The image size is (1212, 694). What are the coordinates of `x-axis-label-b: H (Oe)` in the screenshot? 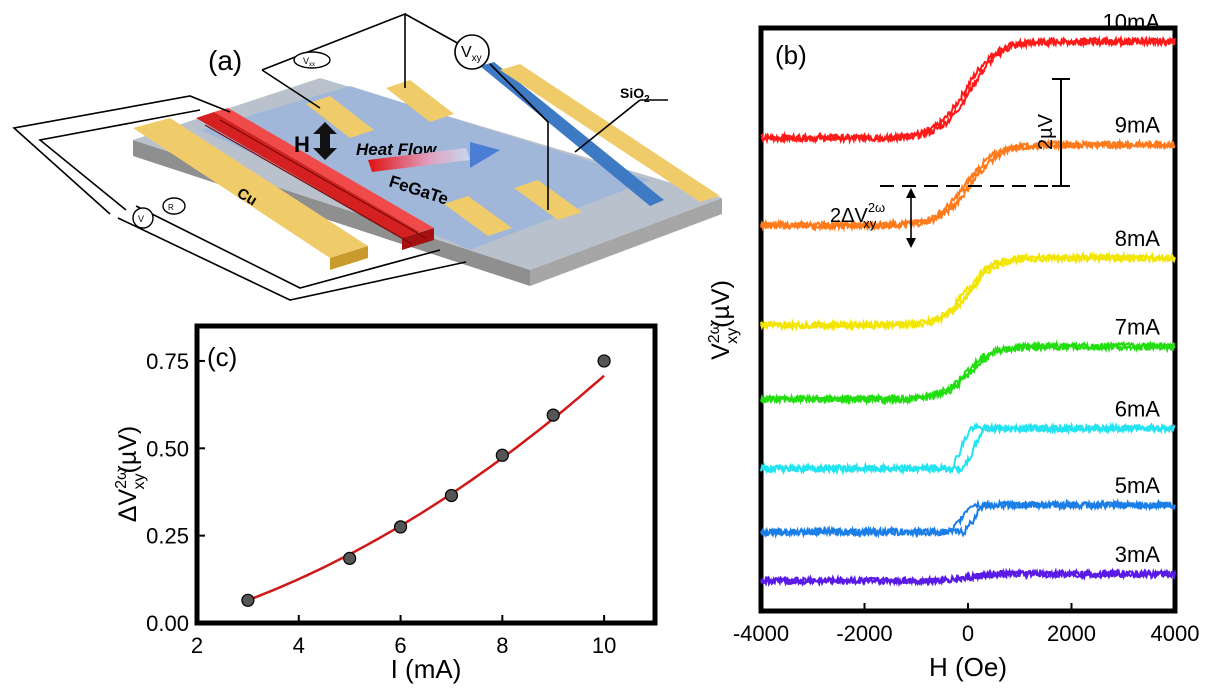 It's located at (968, 667).